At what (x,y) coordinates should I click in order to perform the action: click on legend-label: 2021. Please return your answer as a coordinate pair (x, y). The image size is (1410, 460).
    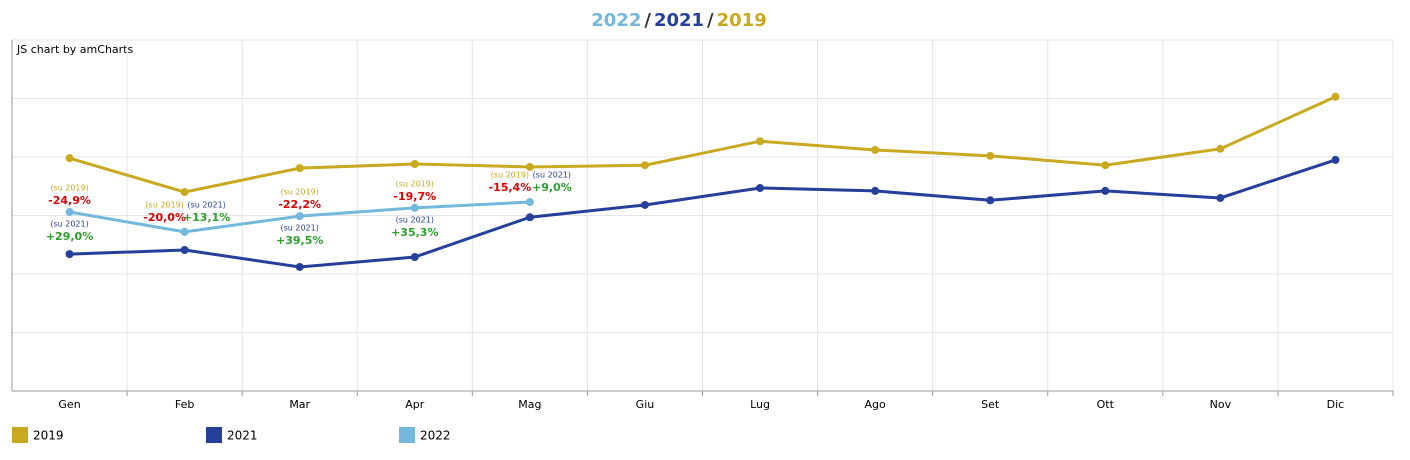
    Looking at the image, I should click on (242, 436).